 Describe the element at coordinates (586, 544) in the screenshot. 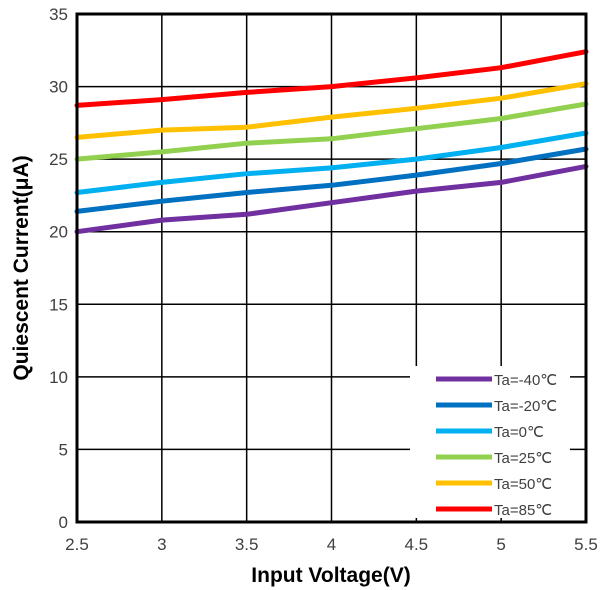

I see `x-tick-label: 5.5` at that location.